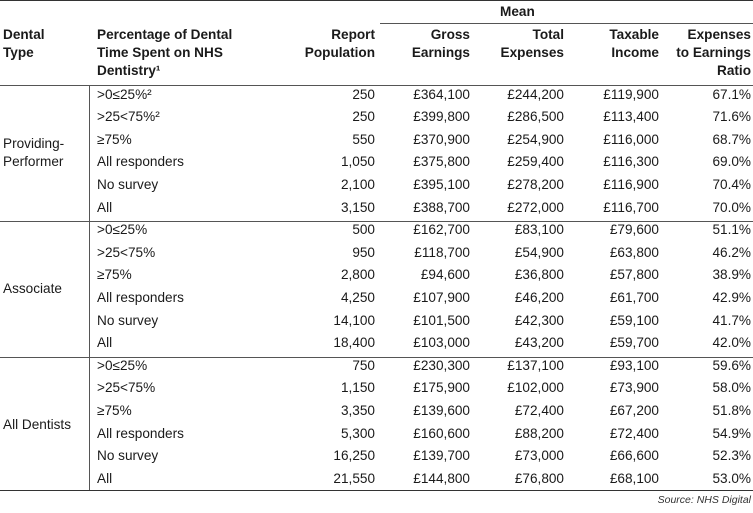 Image resolution: width=753 pixels, height=513 pixels. Describe the element at coordinates (634, 365) in the screenshot. I see `taxable-income-cell: £93,100` at that location.